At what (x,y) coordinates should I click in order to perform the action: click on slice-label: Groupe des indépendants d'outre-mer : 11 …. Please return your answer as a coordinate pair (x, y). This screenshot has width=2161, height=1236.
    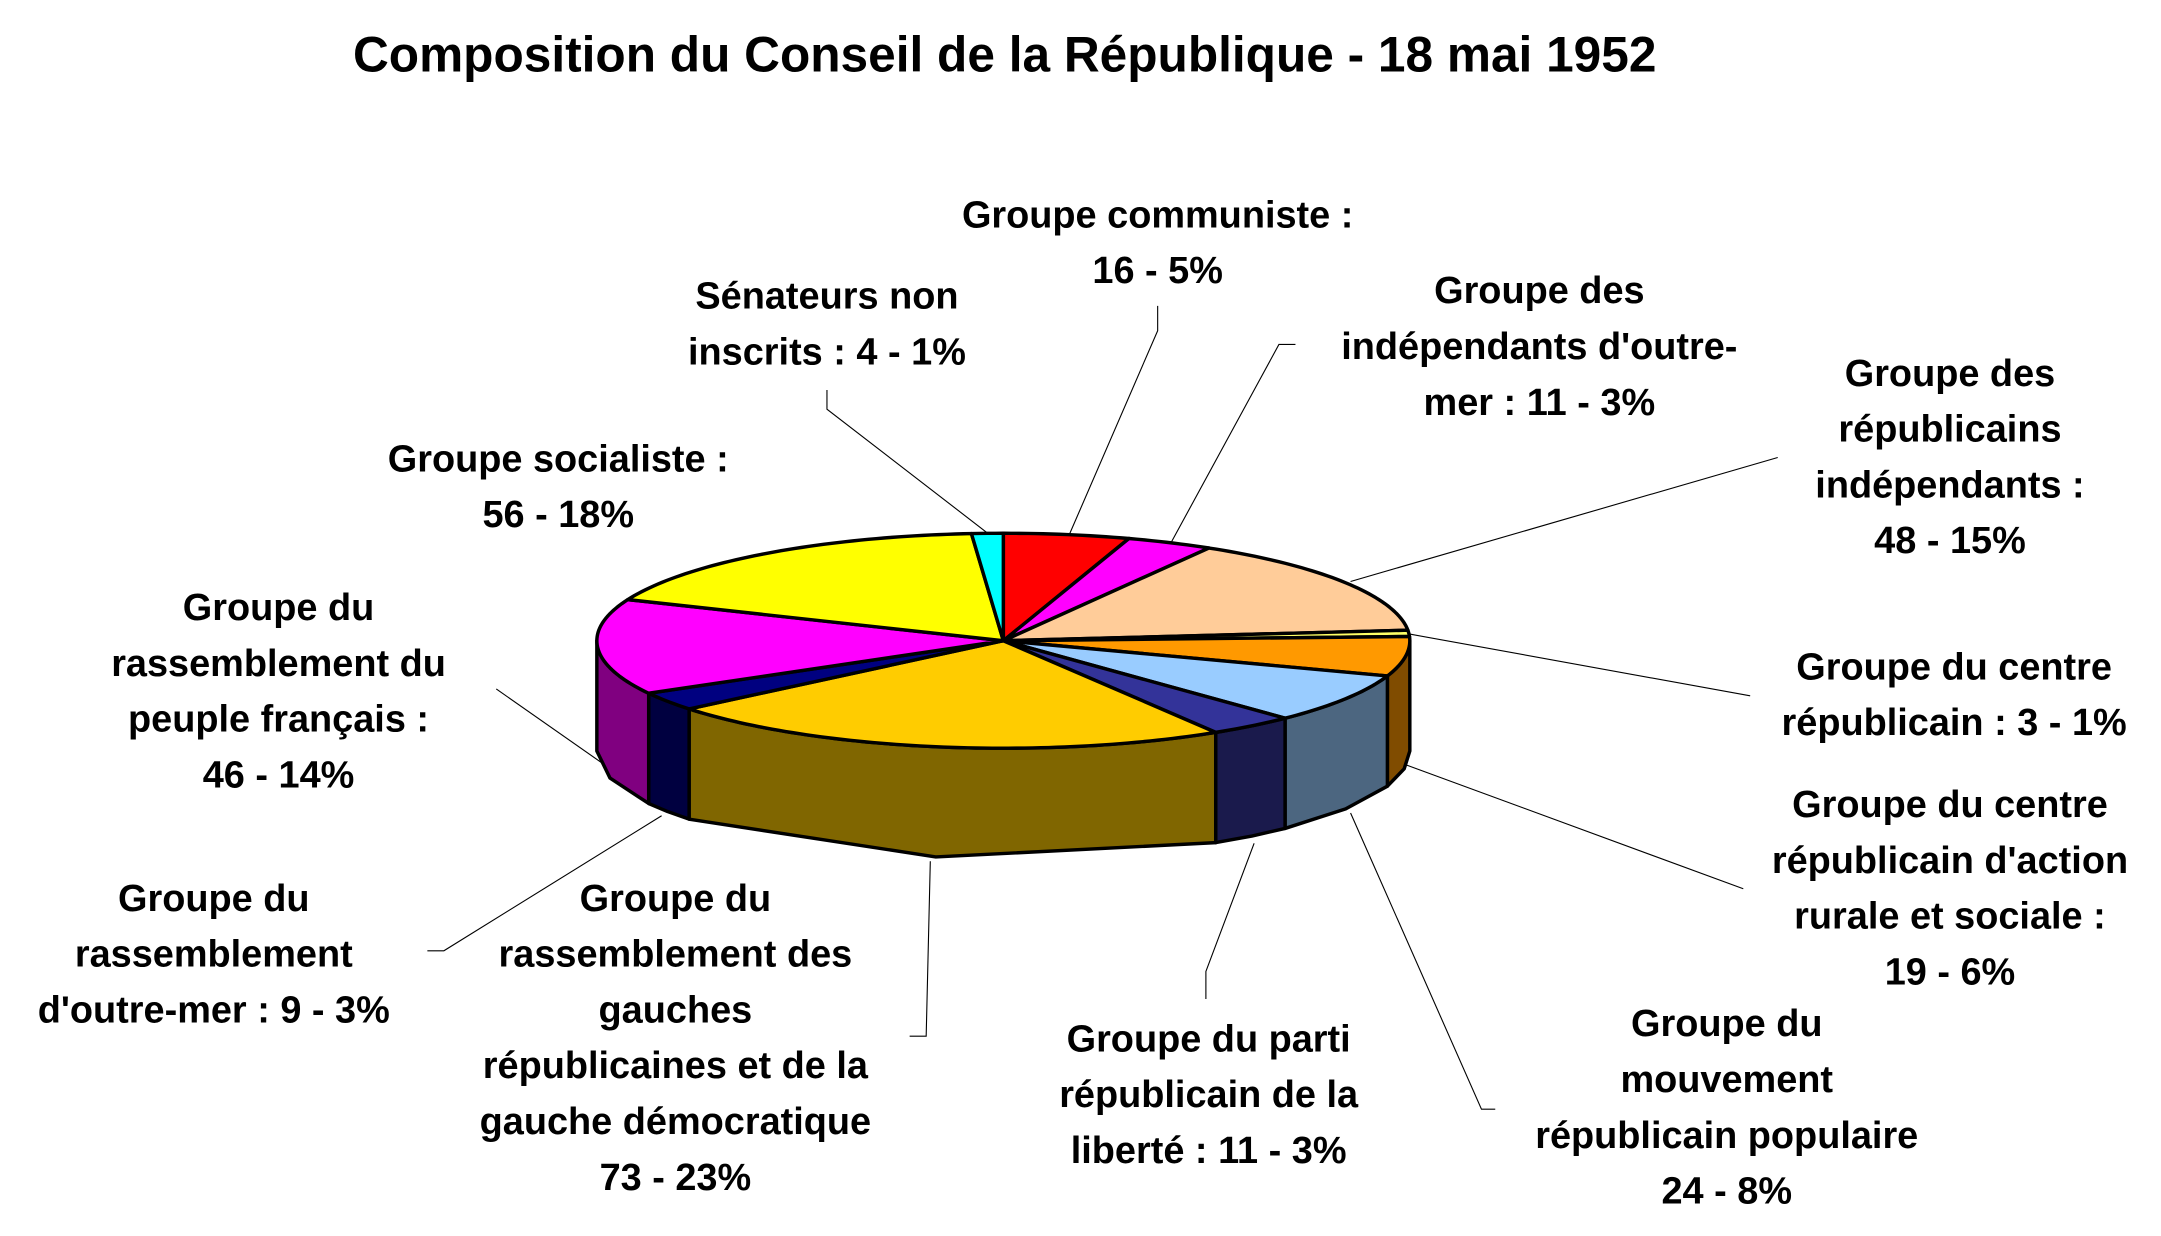
    Looking at the image, I should click on (1539, 347).